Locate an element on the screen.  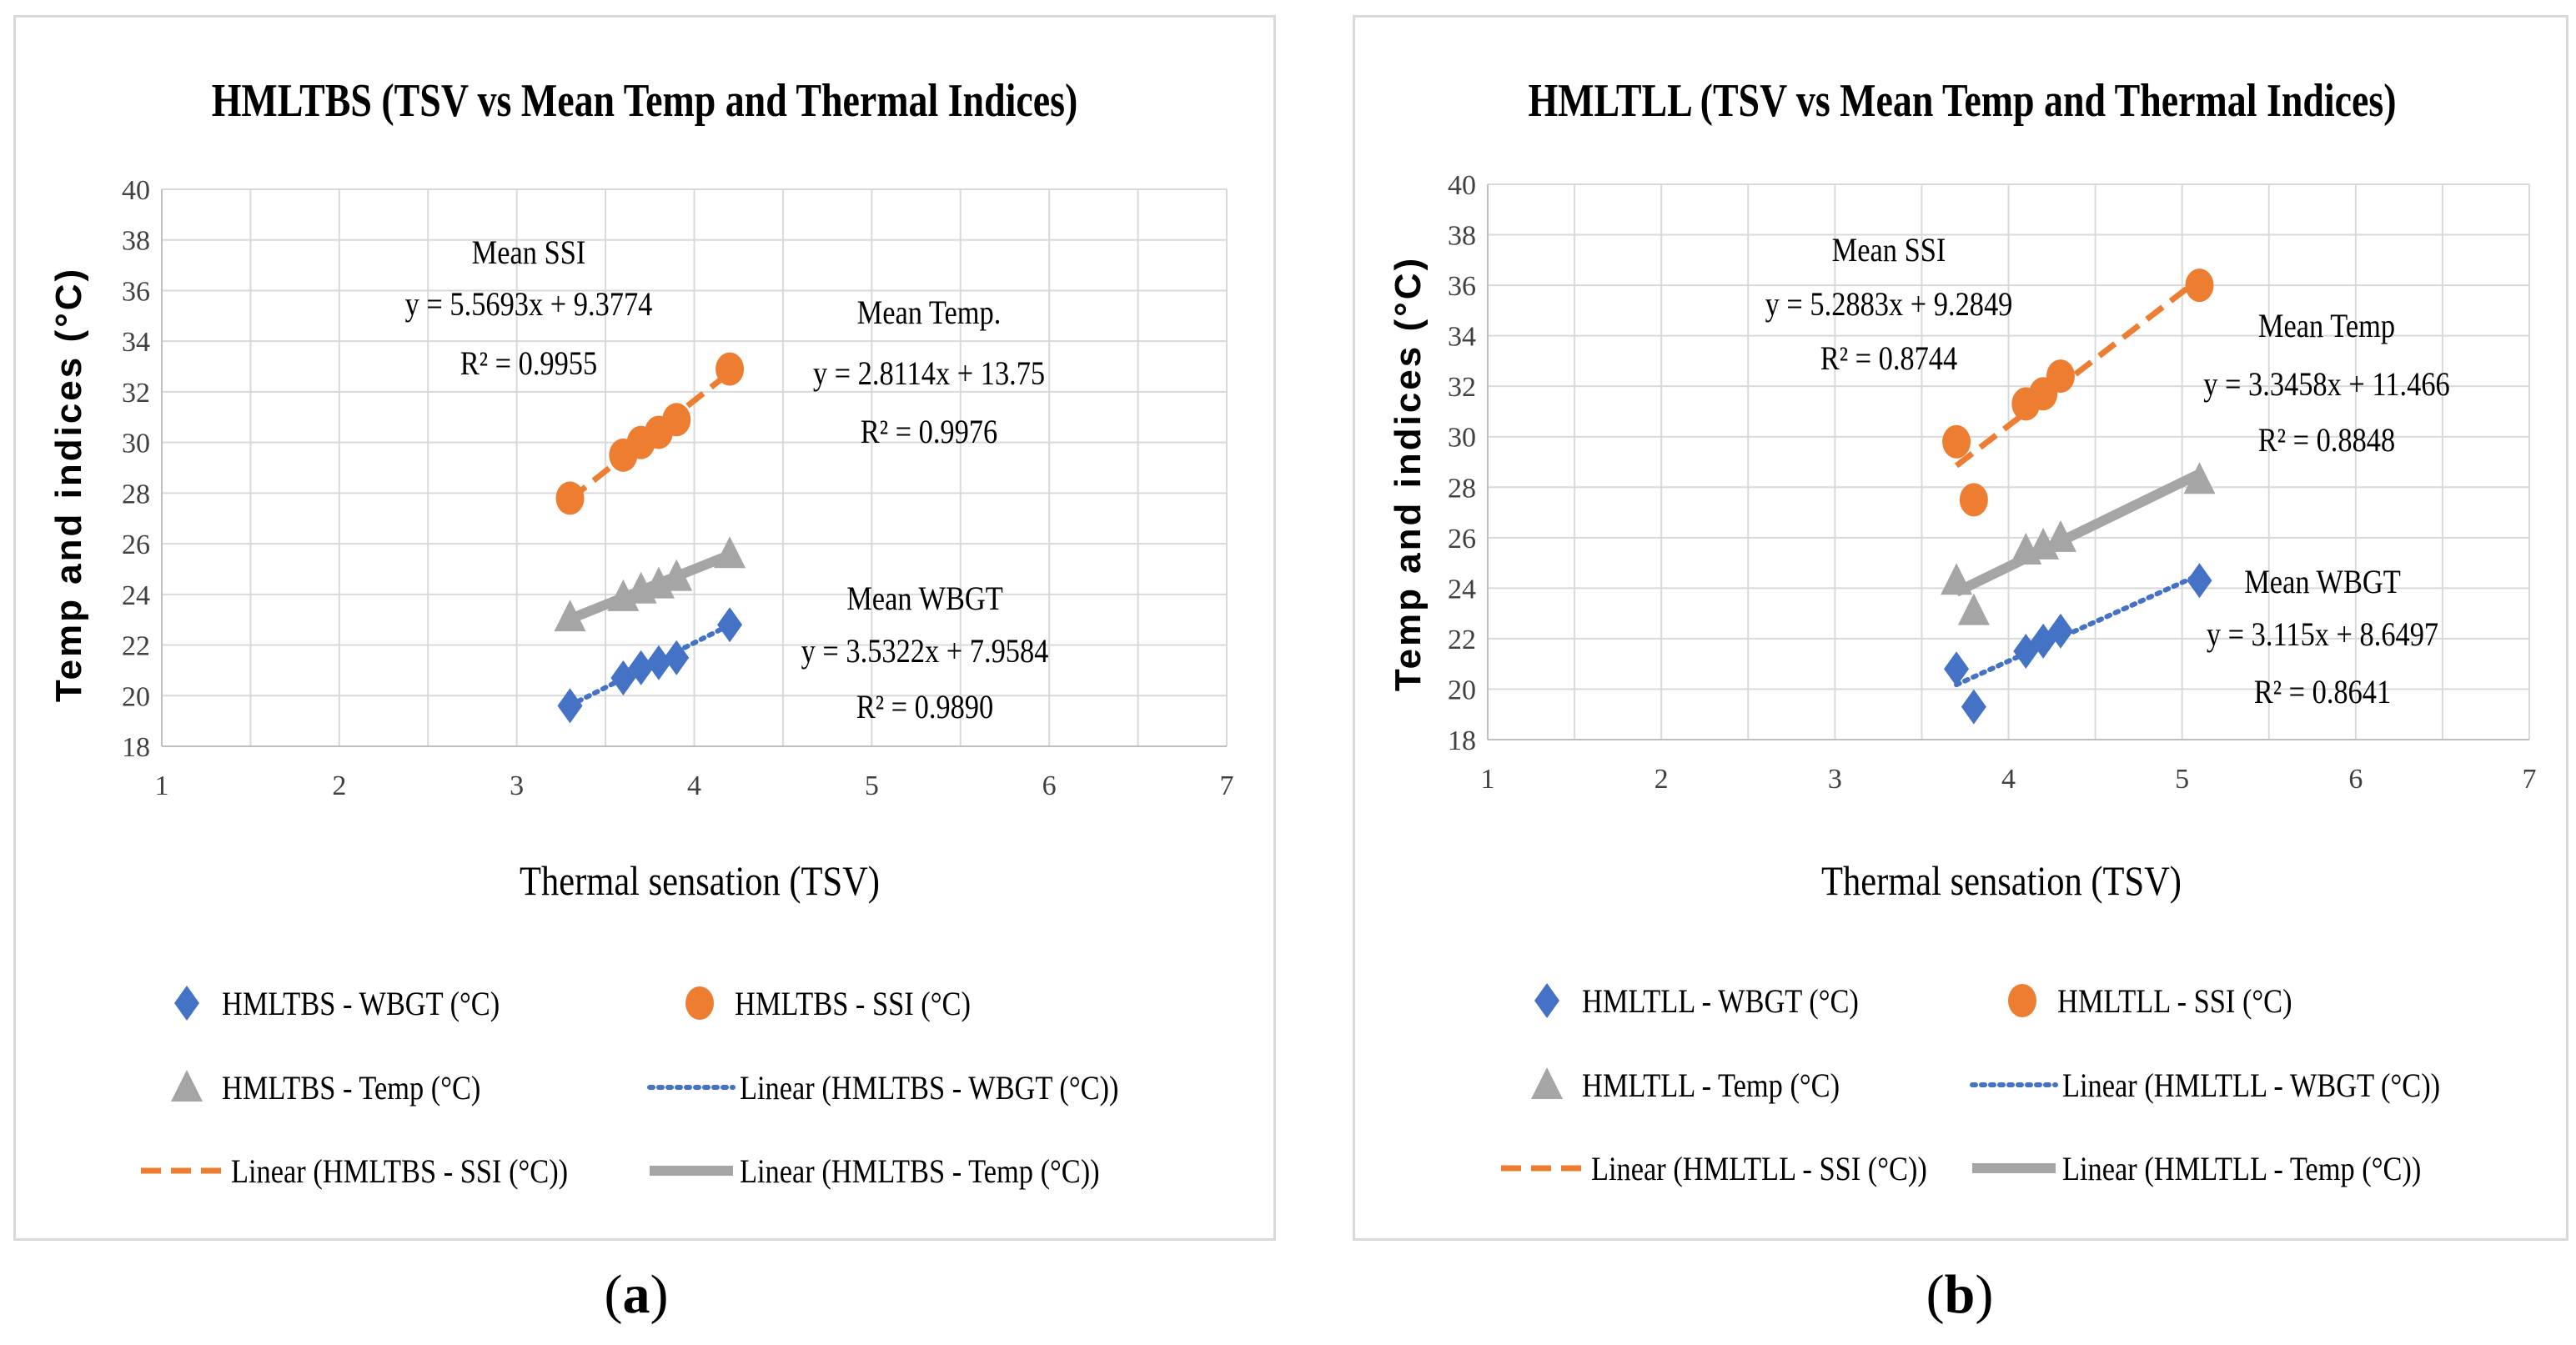
chart-a-legend-label: HMLTBS - Temp (°C) is located at coordinates (351, 1089).